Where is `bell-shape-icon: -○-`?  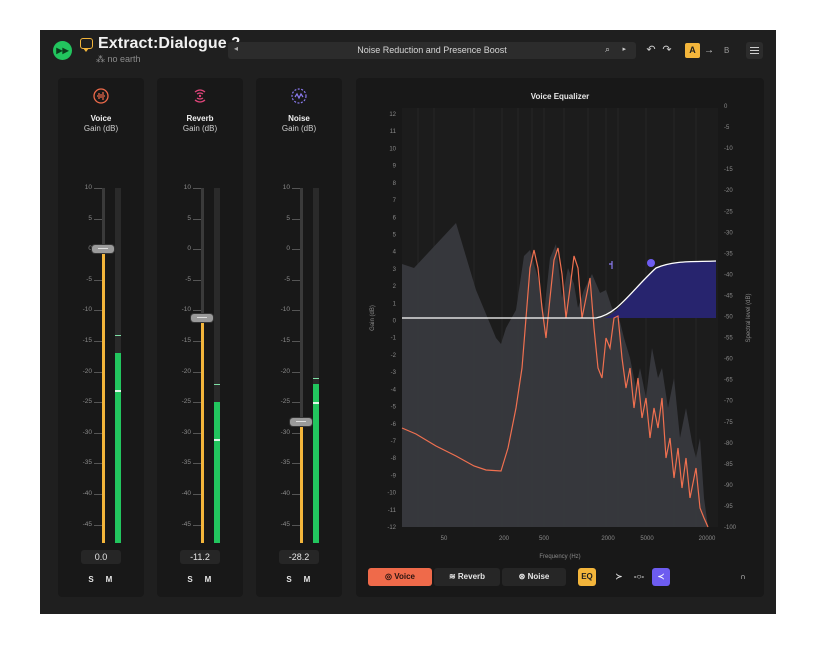 bell-shape-icon: -○- is located at coordinates (639, 576).